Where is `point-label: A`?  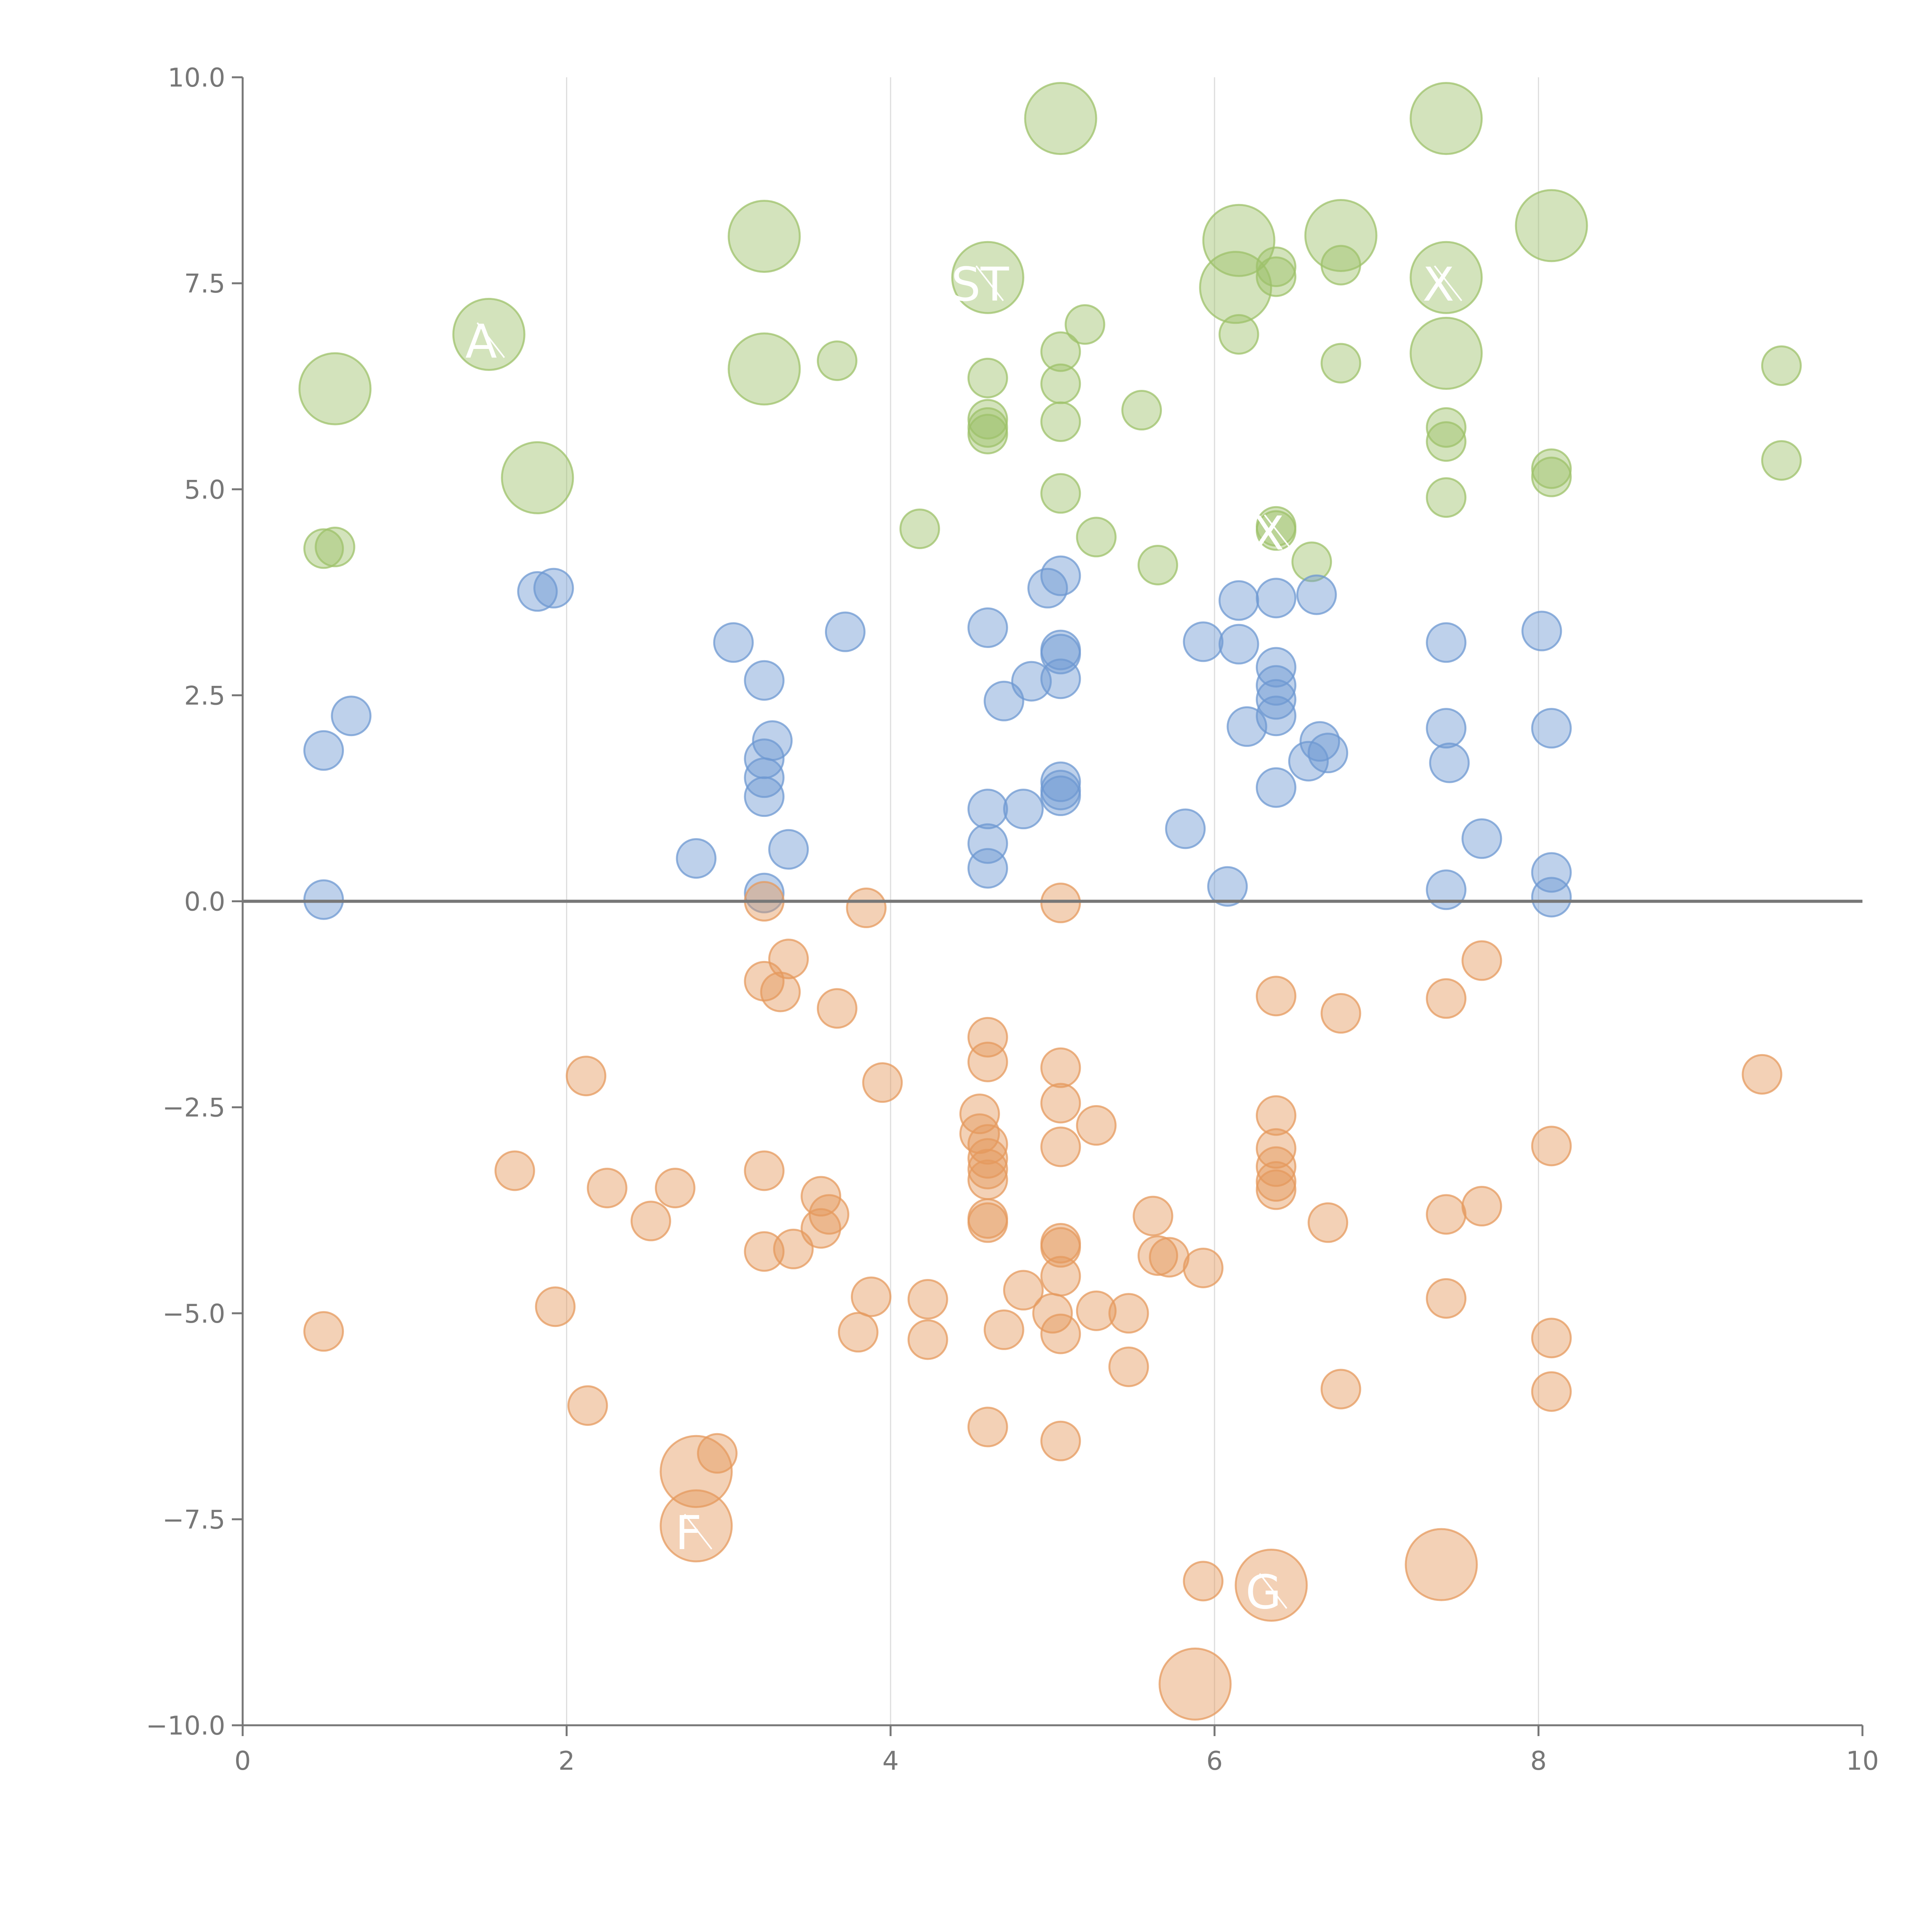
point-label: A is located at coordinates (481, 342).